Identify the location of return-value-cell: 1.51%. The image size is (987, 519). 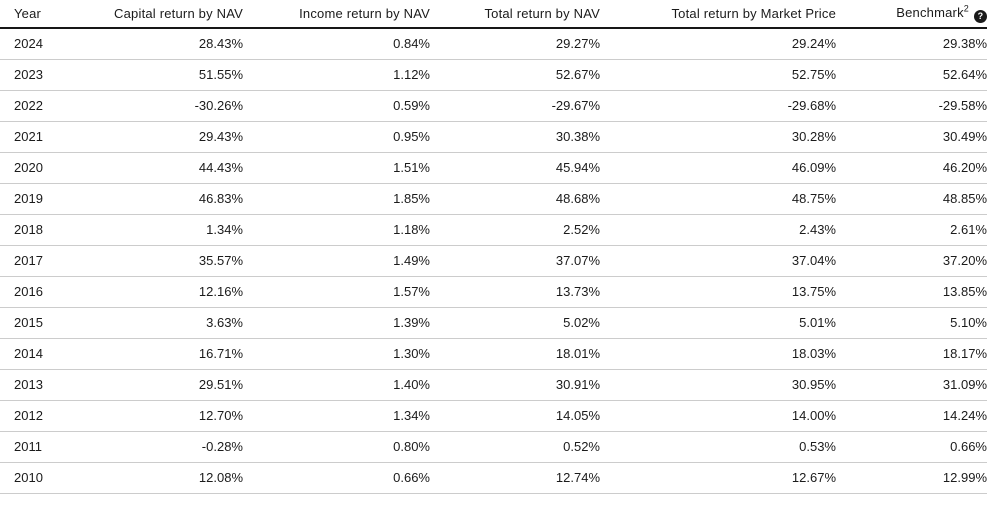
(336, 168).